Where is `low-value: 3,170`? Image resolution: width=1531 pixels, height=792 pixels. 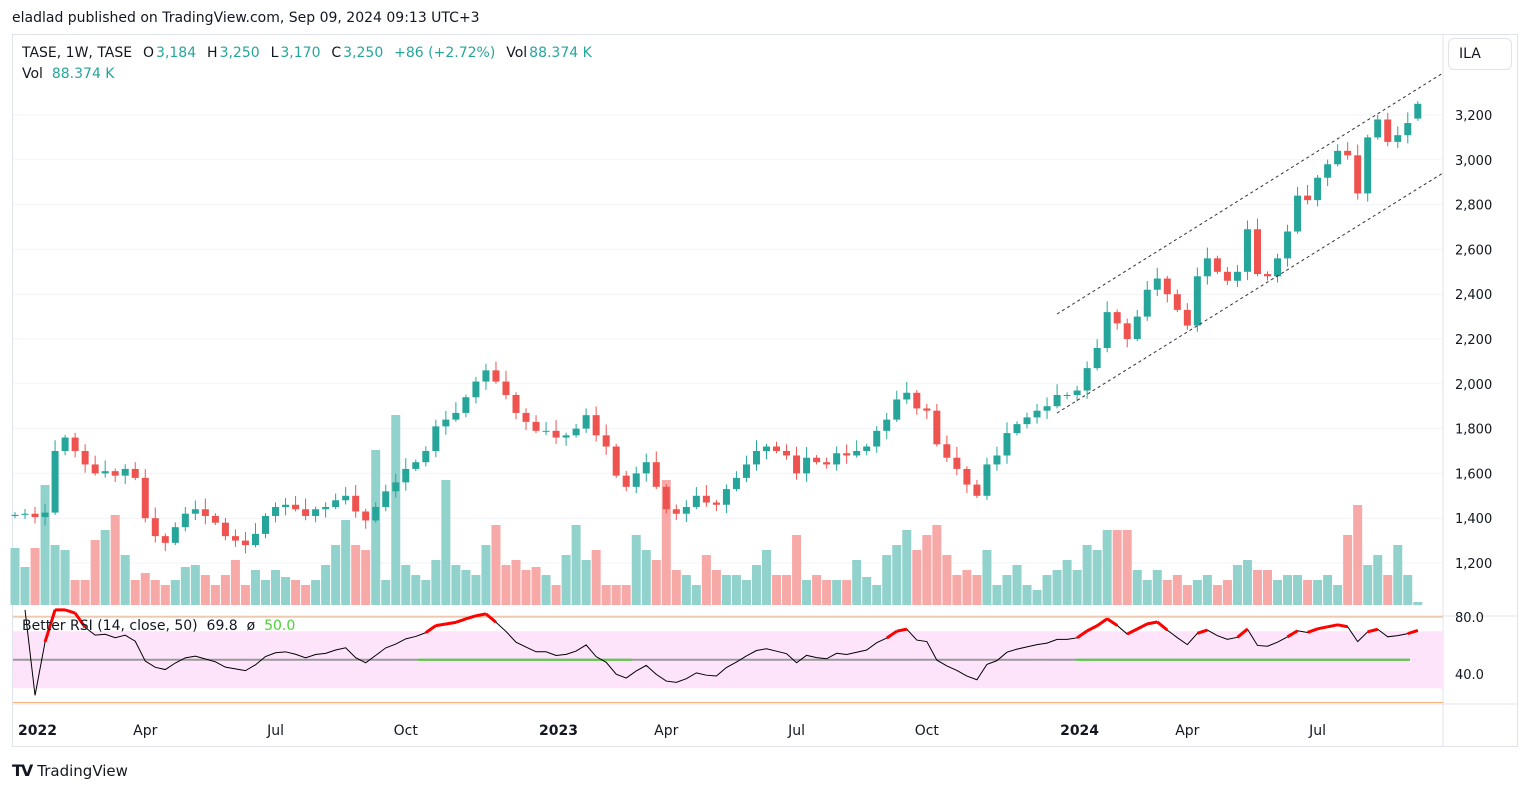 low-value: 3,170 is located at coordinates (300, 53).